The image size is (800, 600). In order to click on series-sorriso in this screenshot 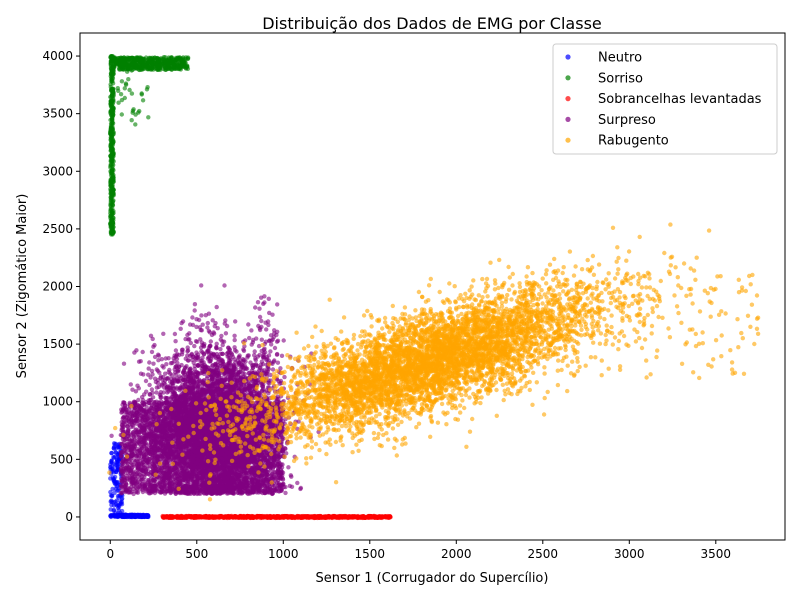, I will do `click(149, 145)`.